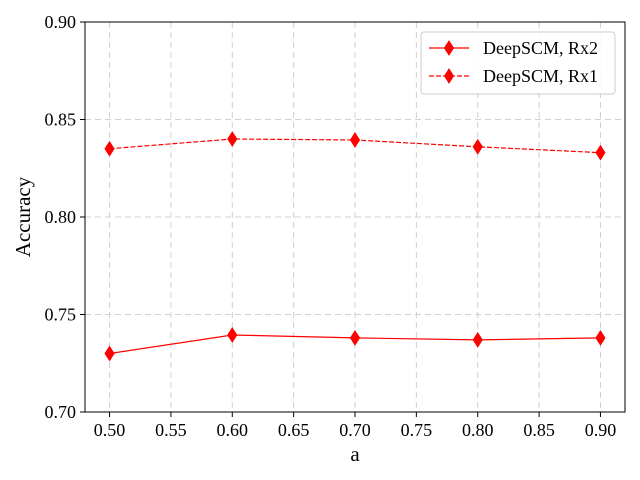 The width and height of the screenshot is (640, 480). Describe the element at coordinates (478, 430) in the screenshot. I see `x-tick-label: 0.80` at that location.